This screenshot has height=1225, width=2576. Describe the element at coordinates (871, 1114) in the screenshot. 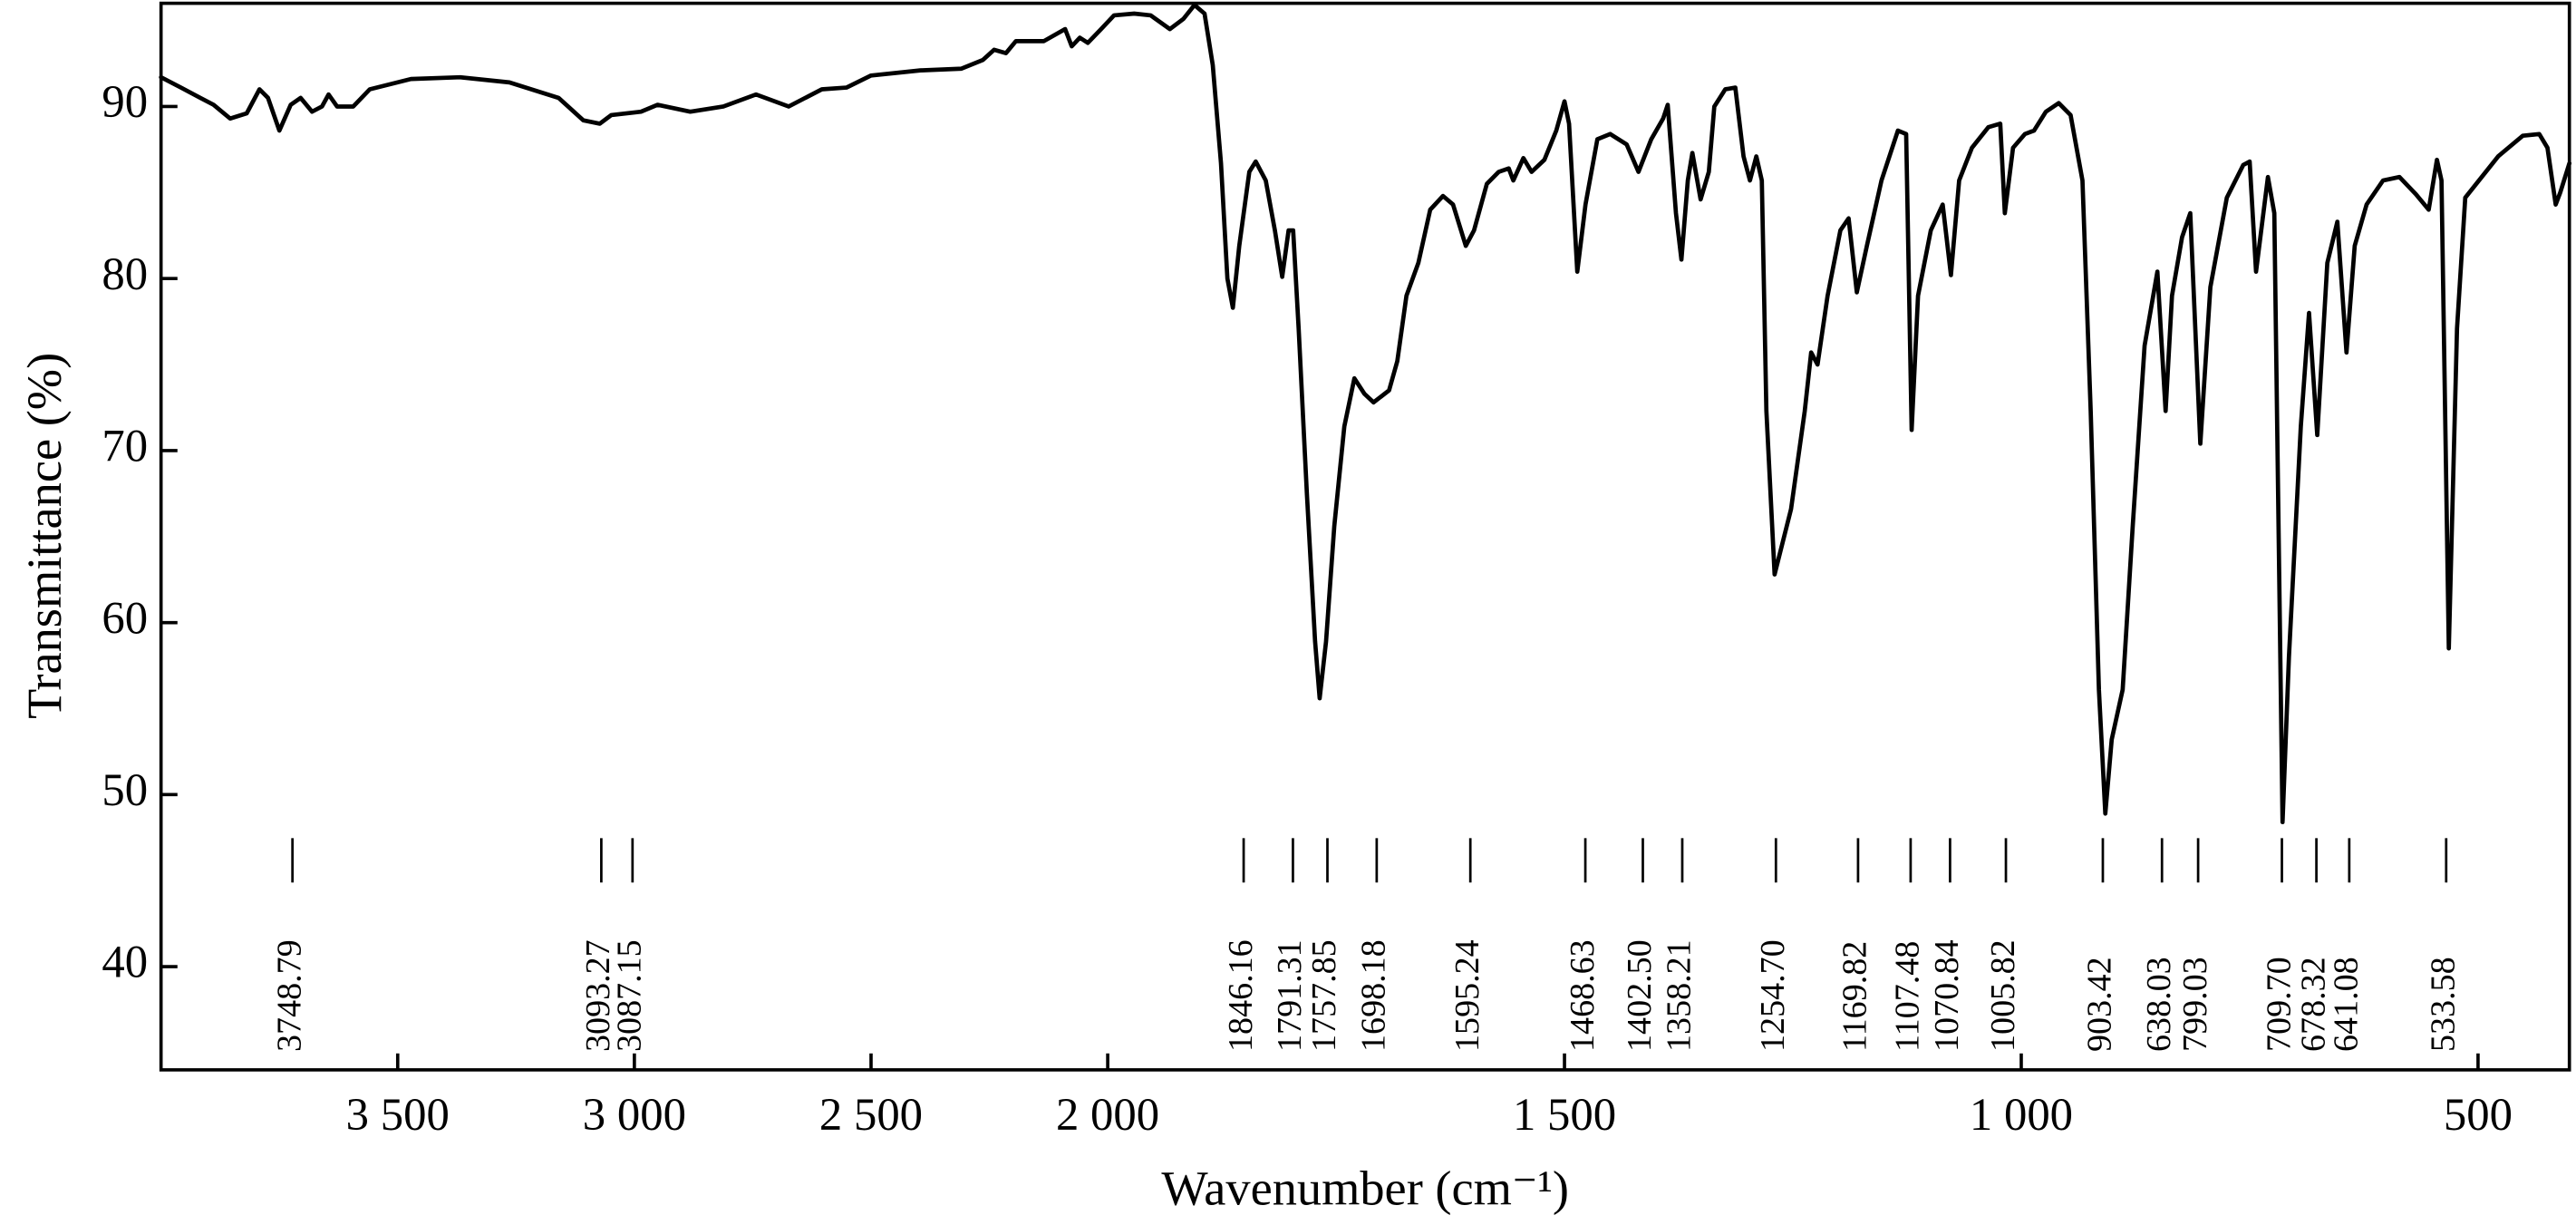

I see `x-tick-label: 2 500` at that location.